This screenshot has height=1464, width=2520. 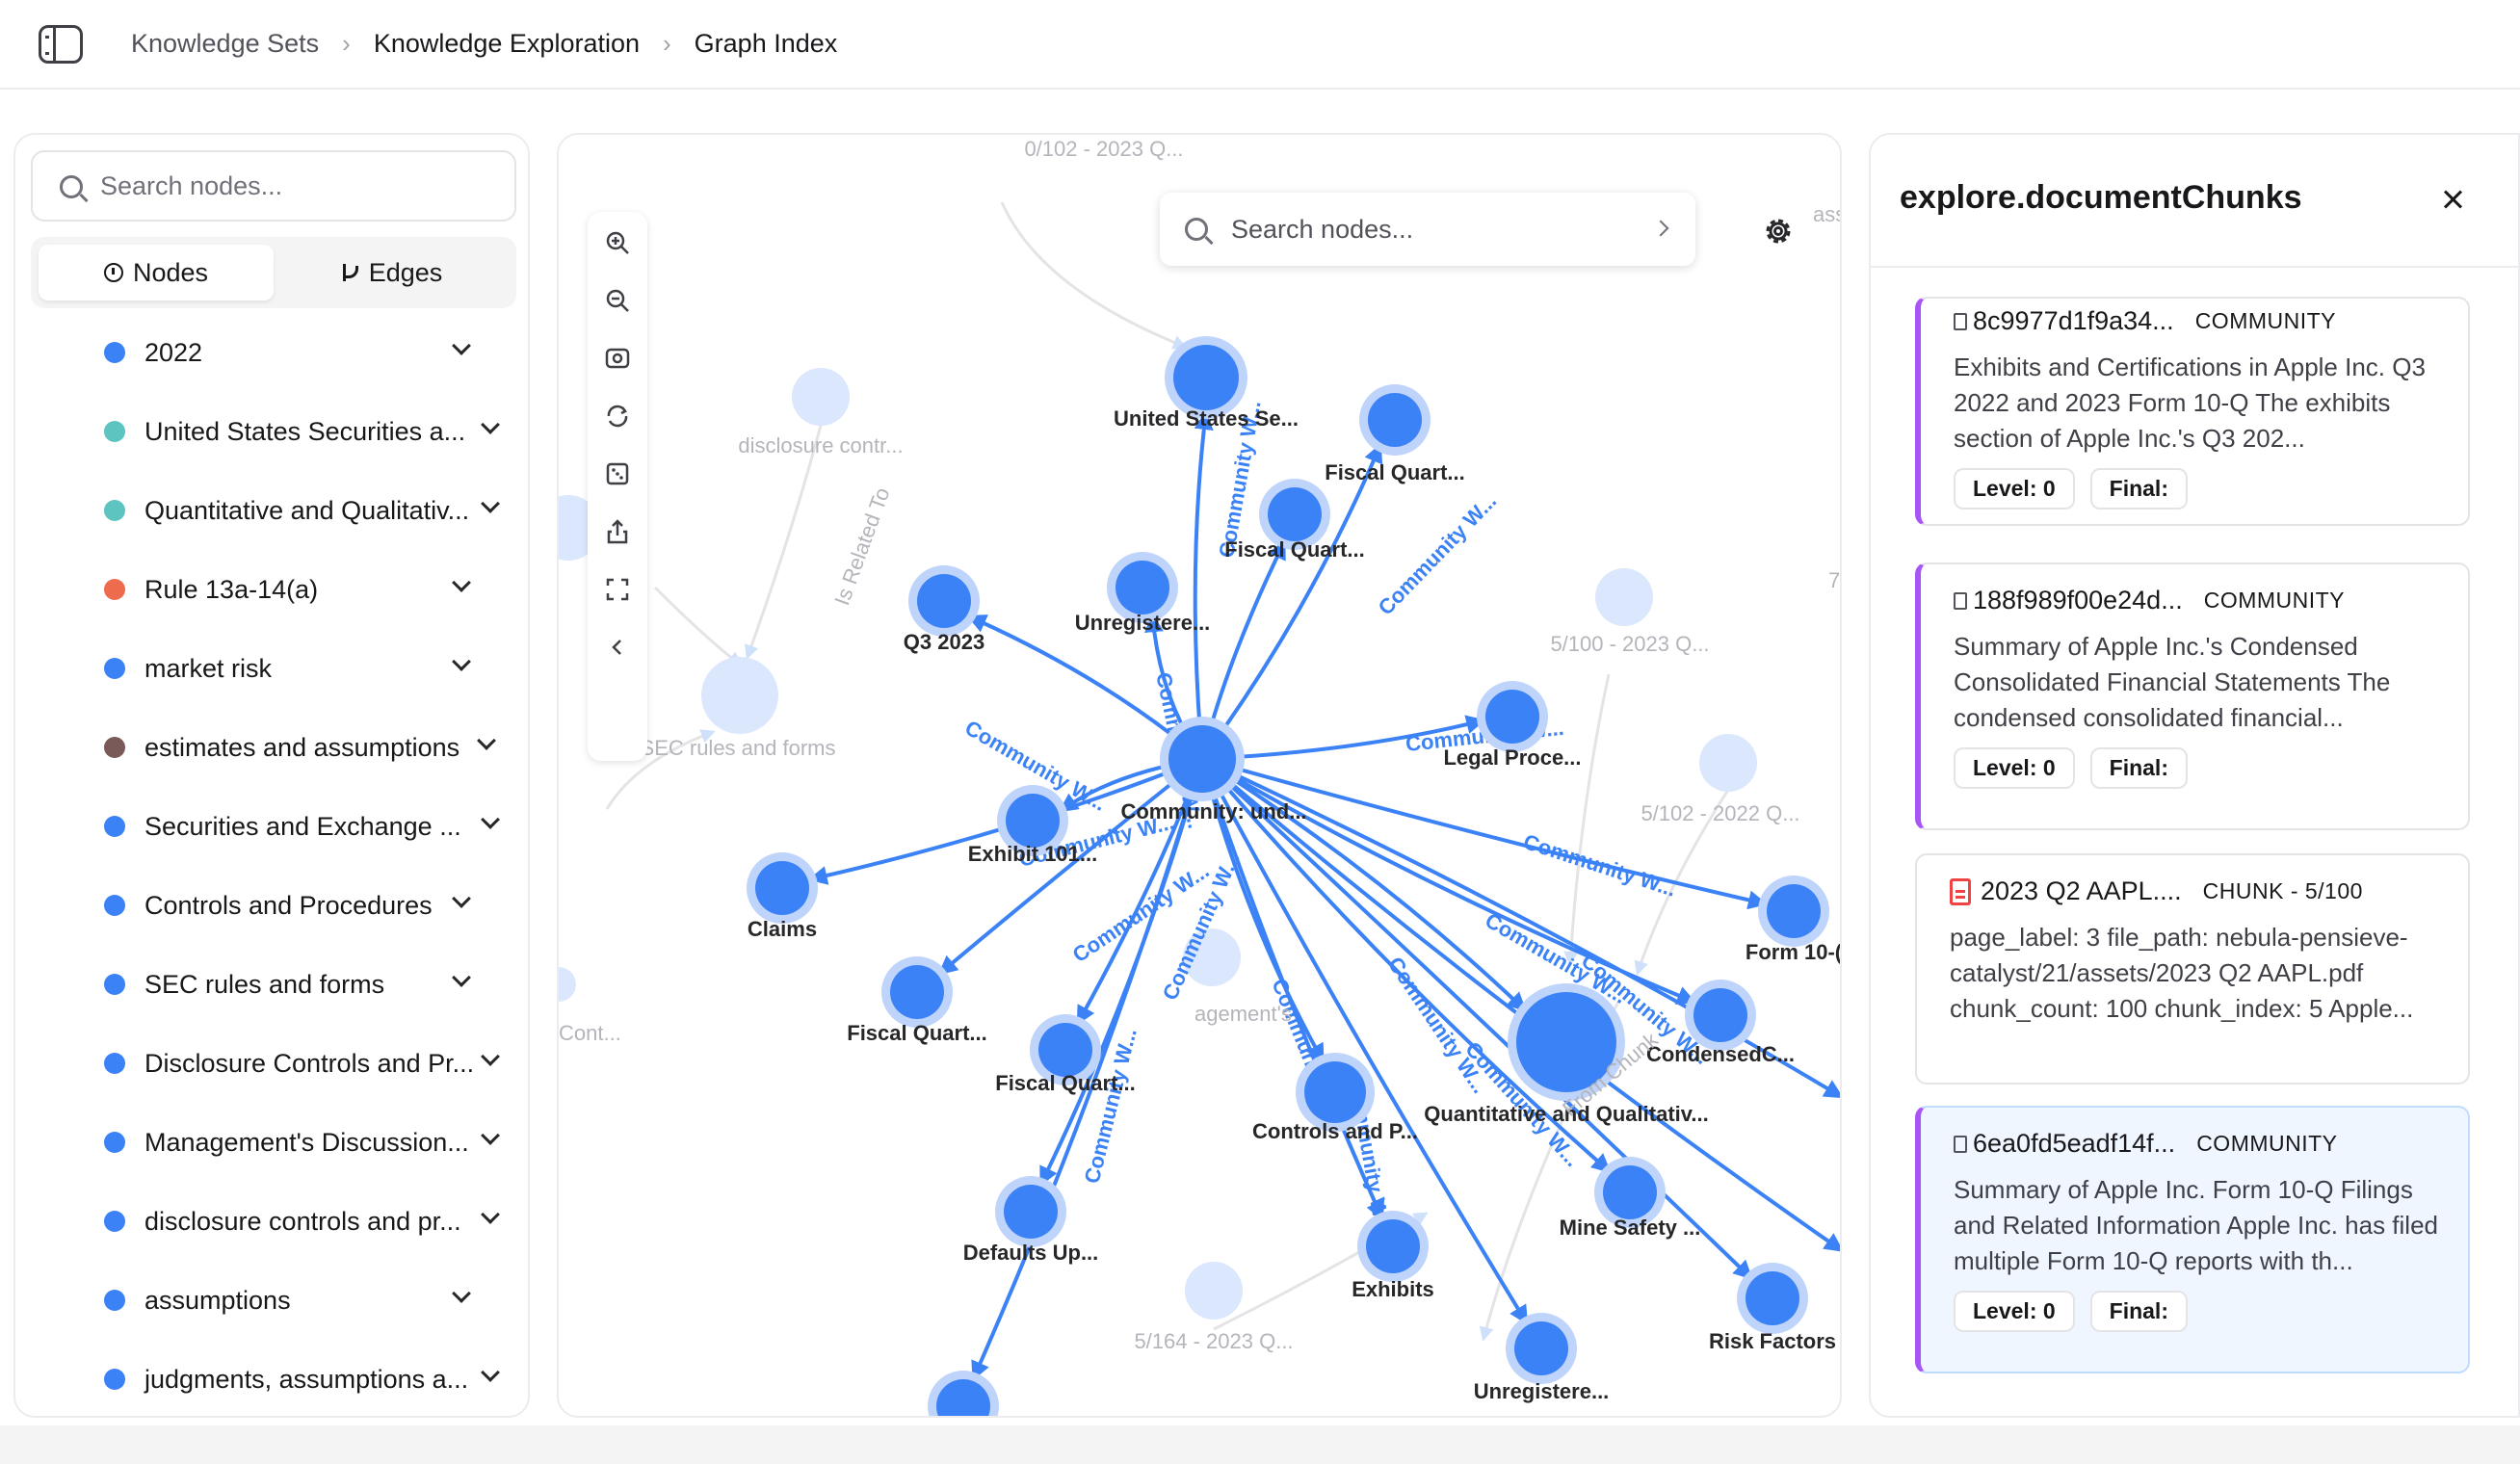 What do you see at coordinates (271, 905) in the screenshot?
I see `node-list-item: Controls and Procedures` at bounding box center [271, 905].